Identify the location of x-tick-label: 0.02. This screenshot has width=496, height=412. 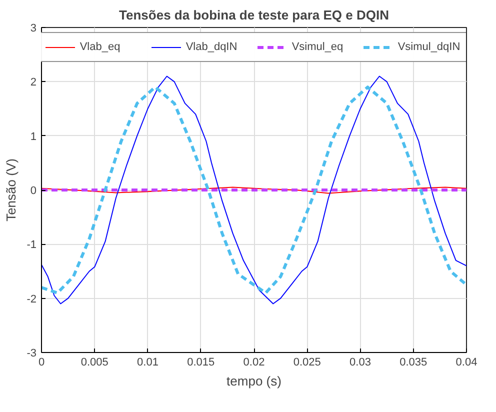
(254, 362).